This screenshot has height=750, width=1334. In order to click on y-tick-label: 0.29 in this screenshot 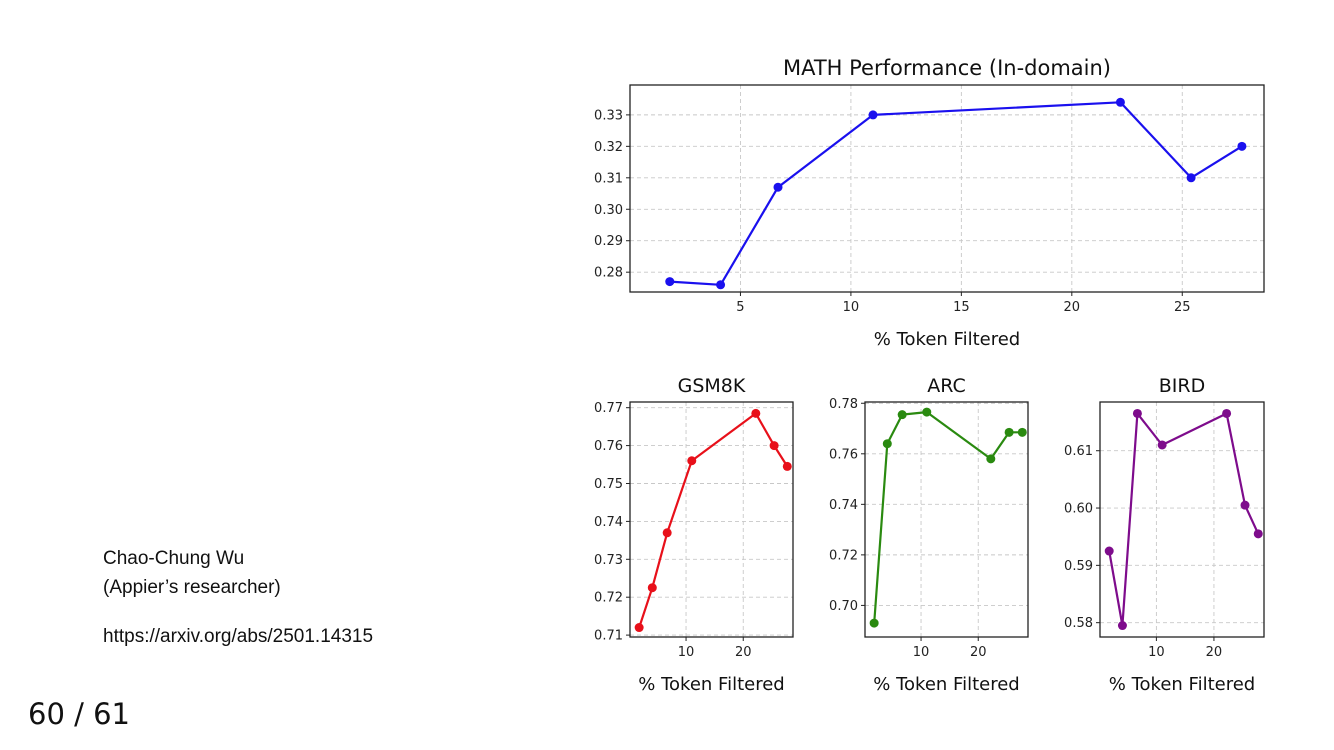, I will do `click(608, 241)`.